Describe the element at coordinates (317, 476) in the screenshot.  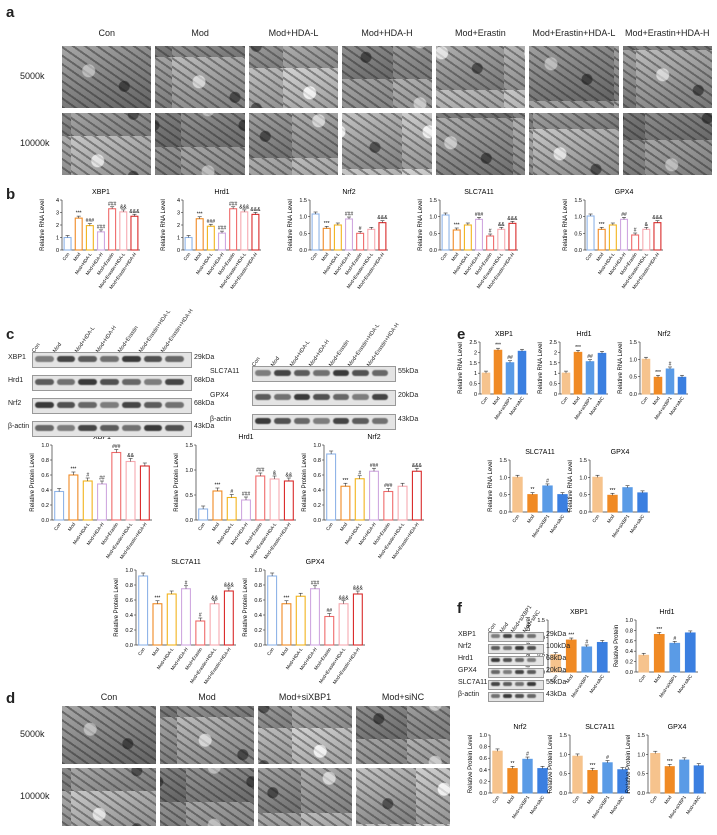
I see `y-tick-label: 0.6` at that location.